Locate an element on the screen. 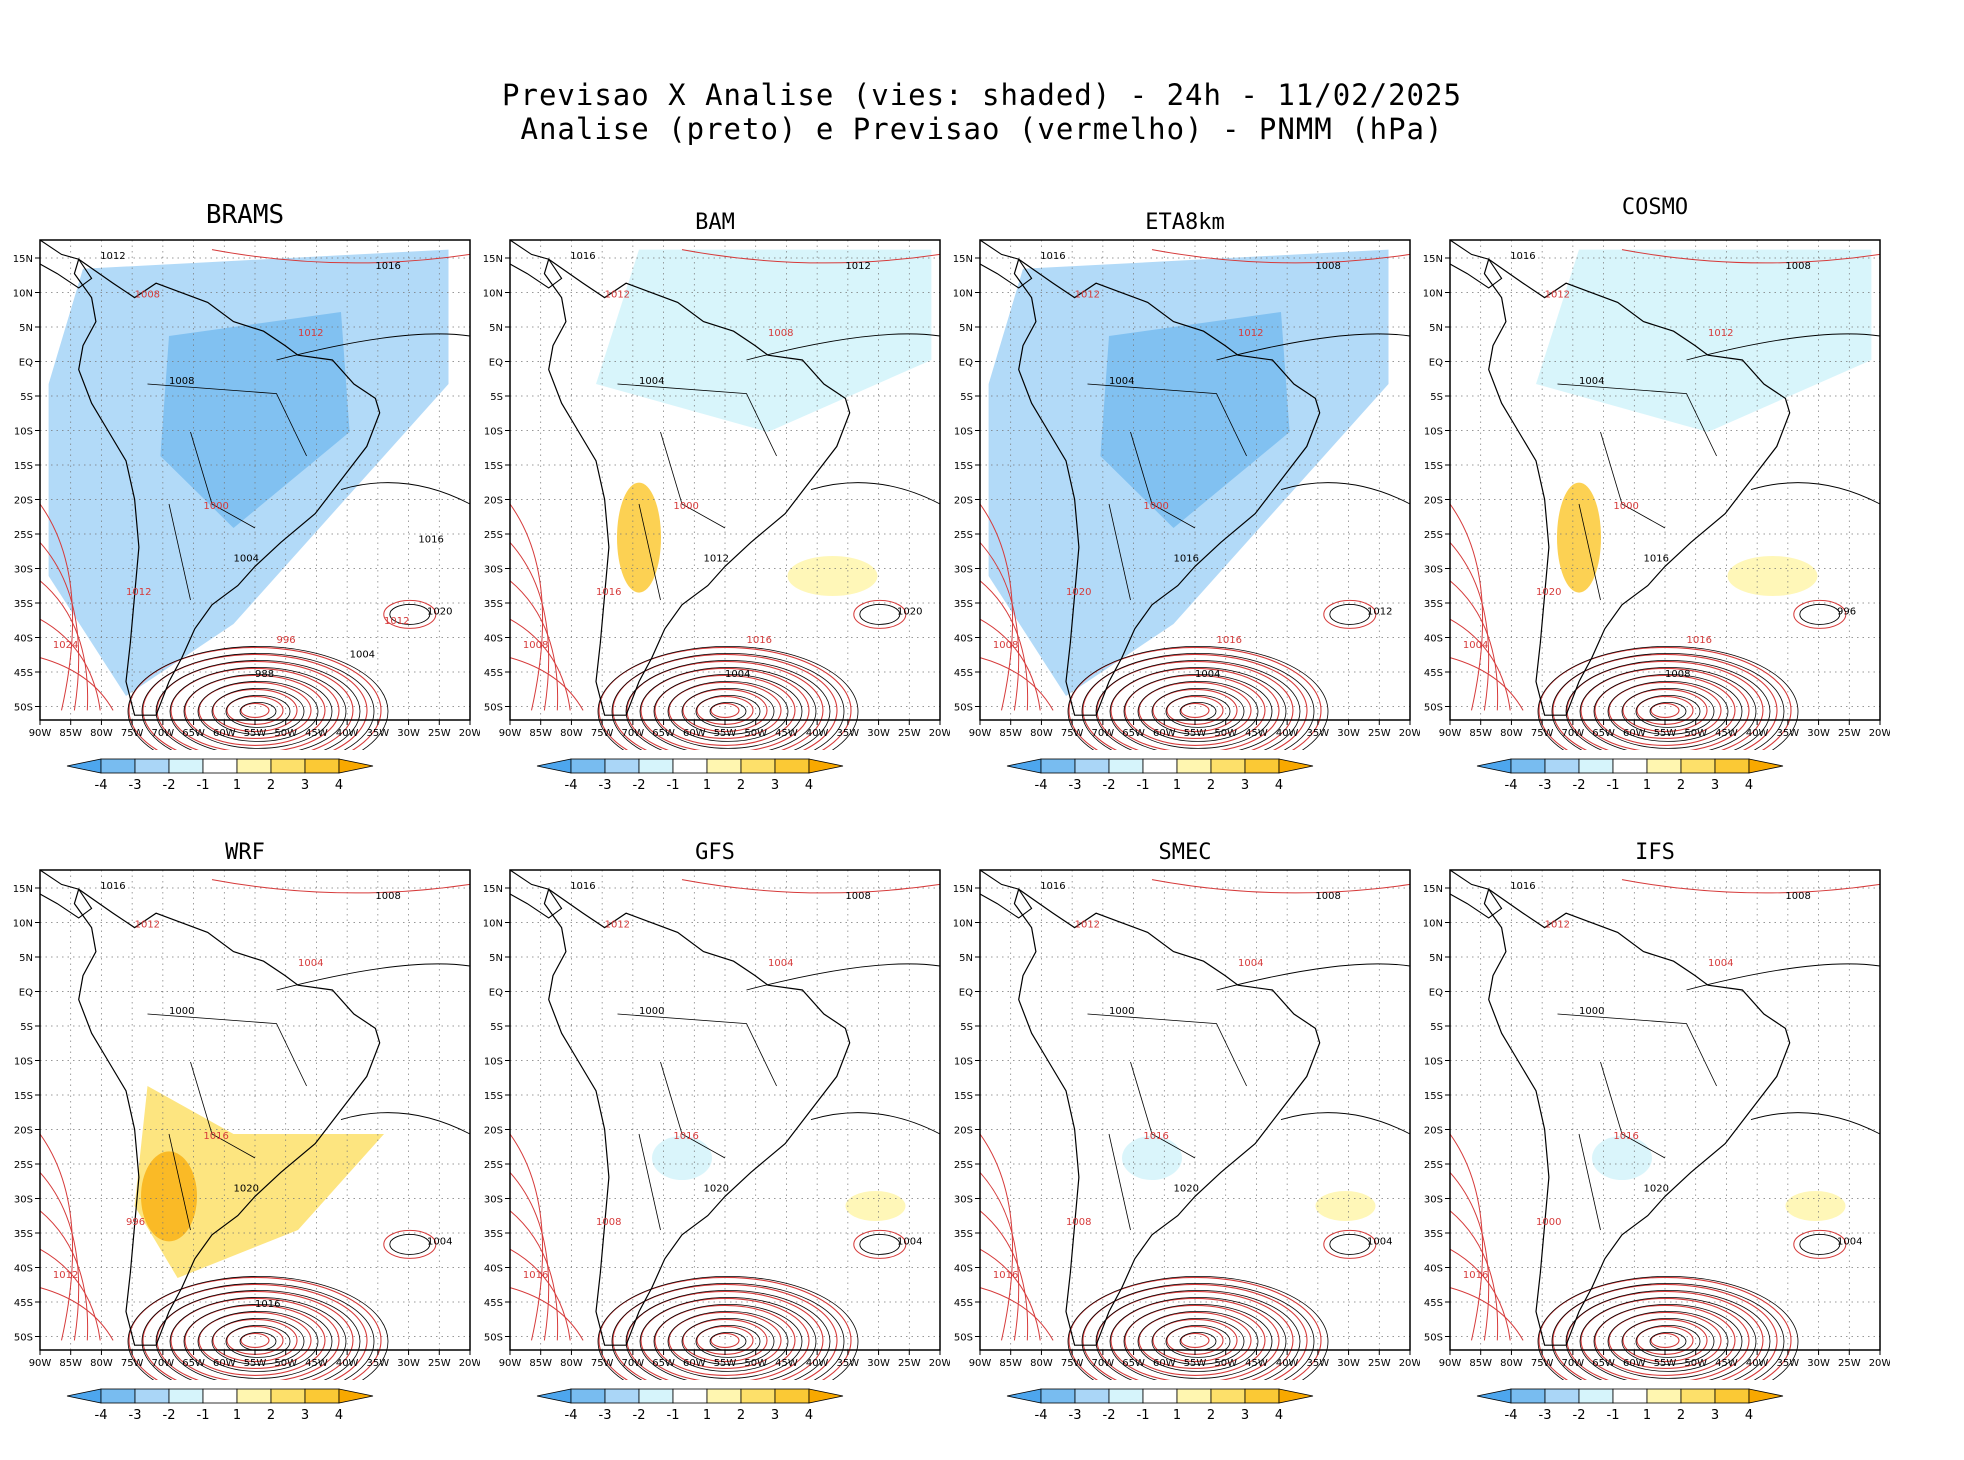  colorbar-arrow-low is located at coordinates (554, 1396).